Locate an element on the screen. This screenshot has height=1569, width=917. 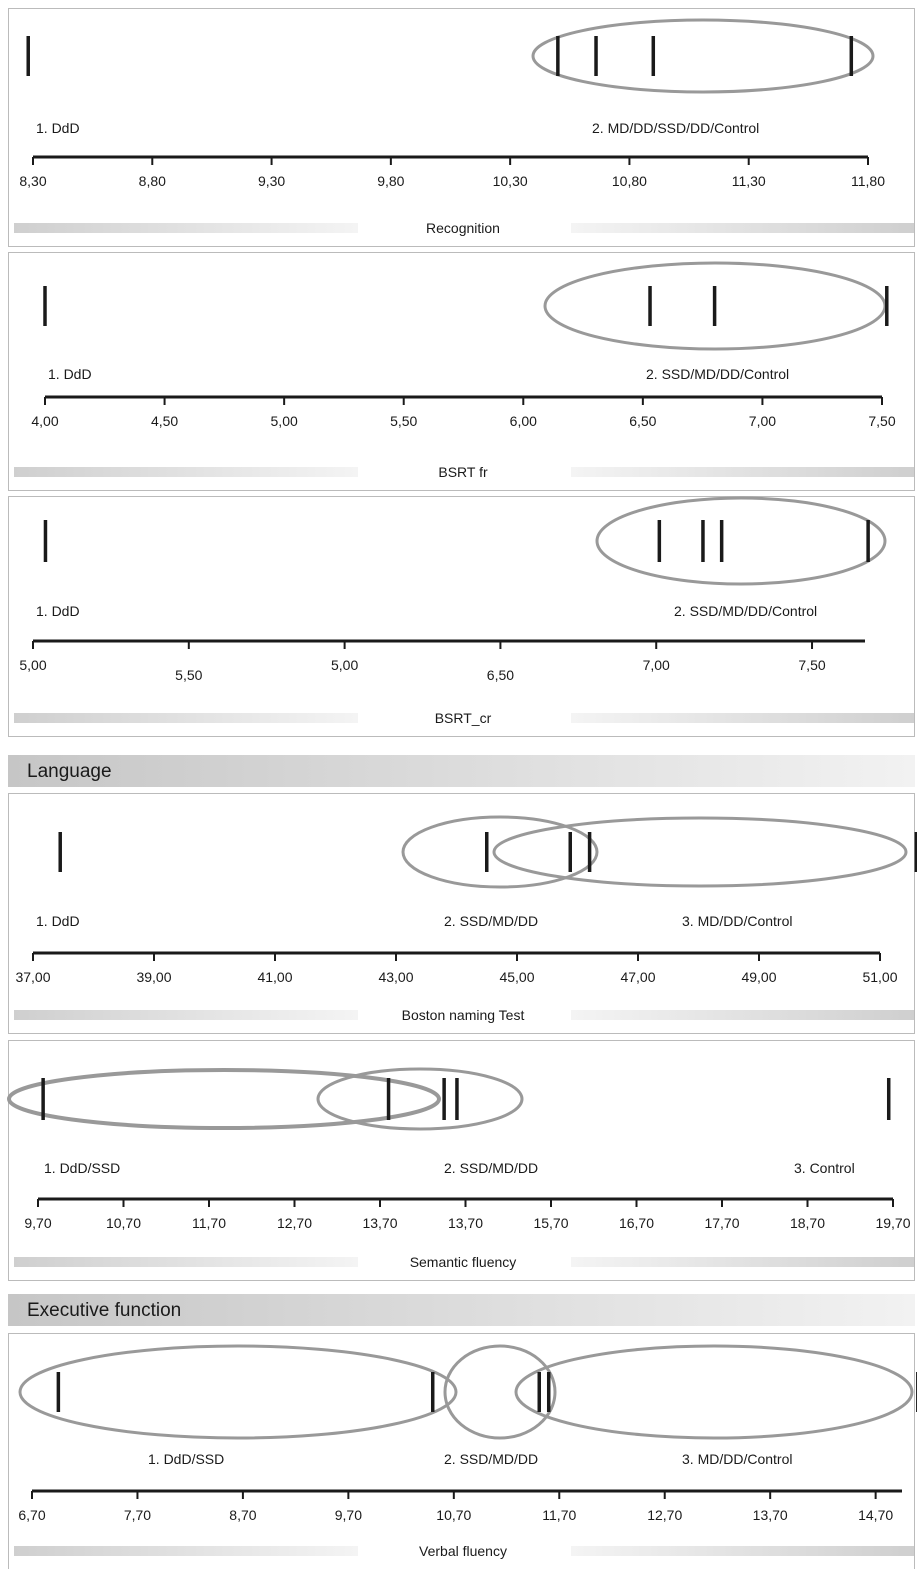
chart-title: BSRT fr is located at coordinates (463, 472).